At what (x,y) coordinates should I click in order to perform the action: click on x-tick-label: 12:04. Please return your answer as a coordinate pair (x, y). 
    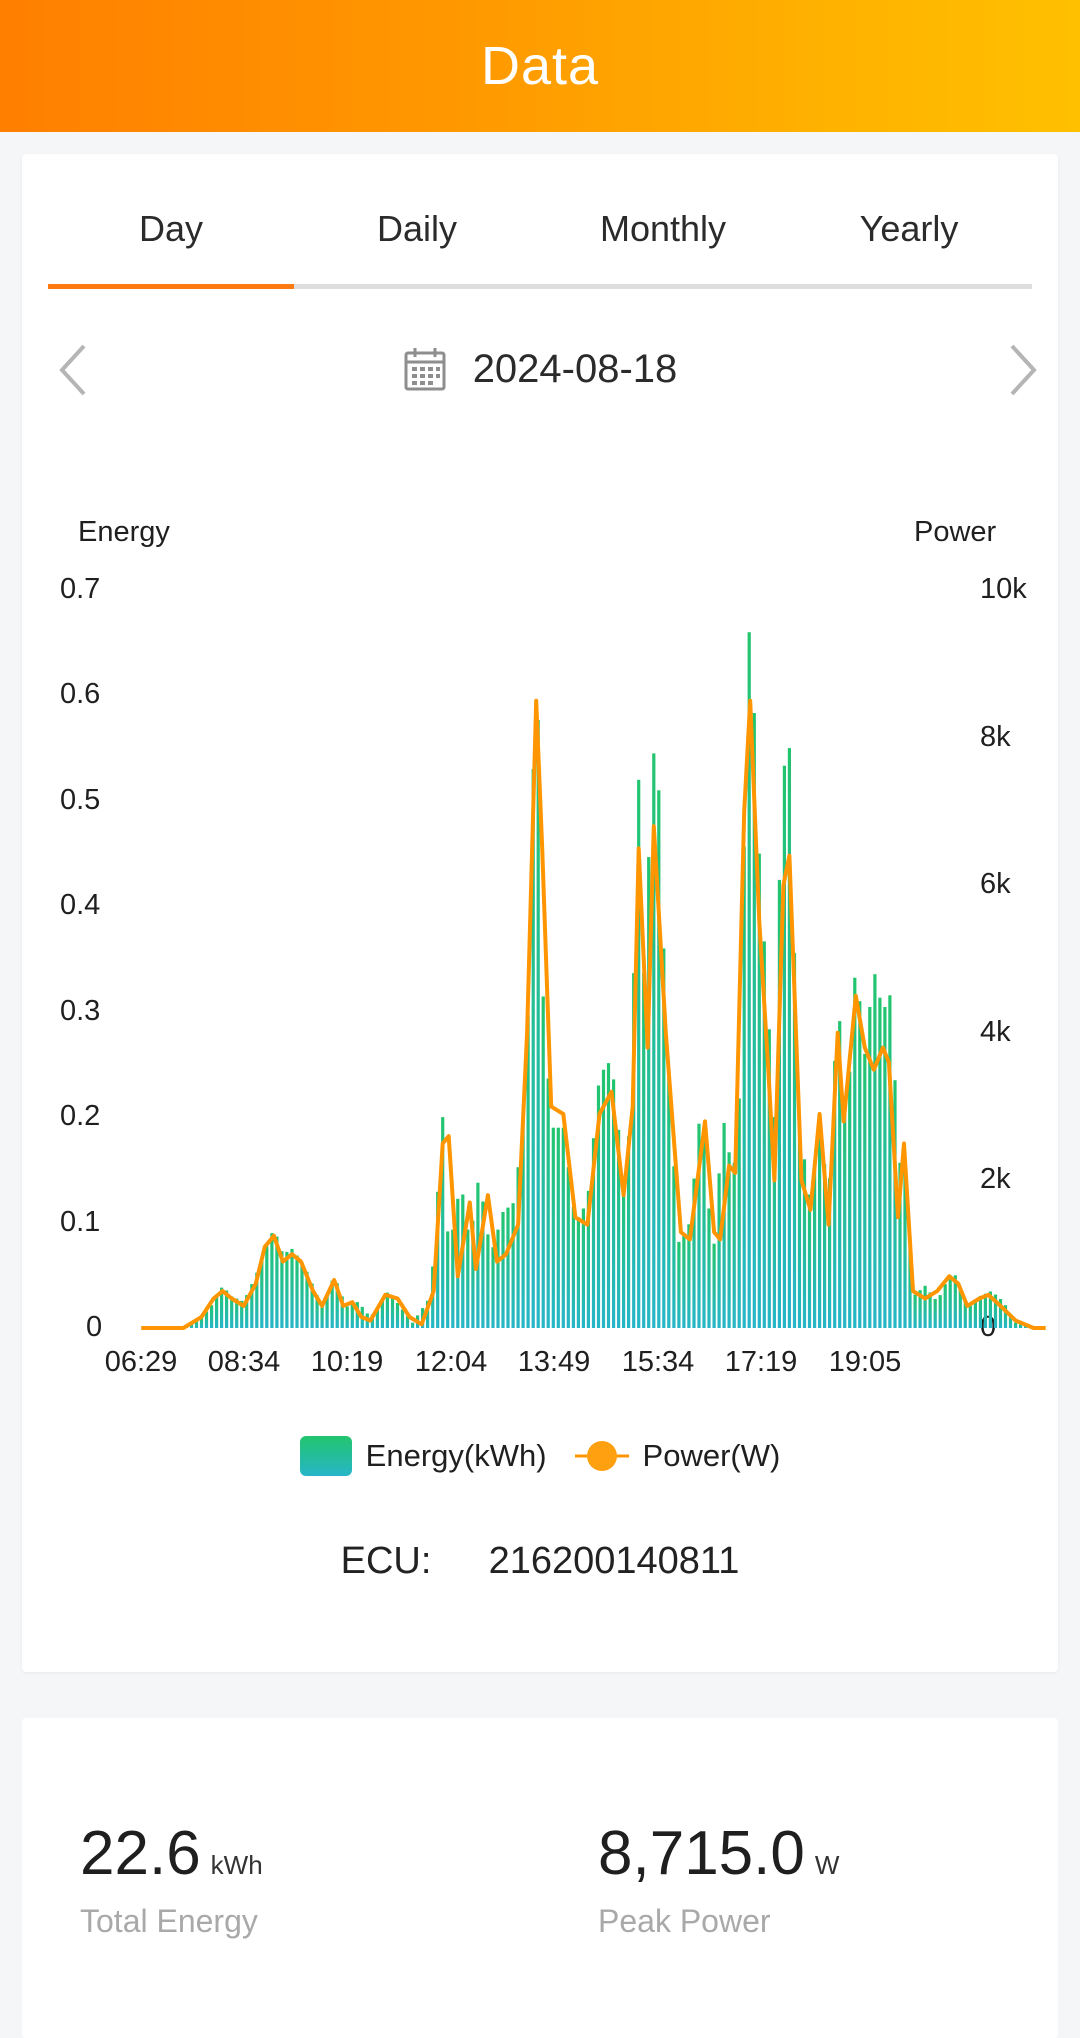
    Looking at the image, I should click on (451, 1362).